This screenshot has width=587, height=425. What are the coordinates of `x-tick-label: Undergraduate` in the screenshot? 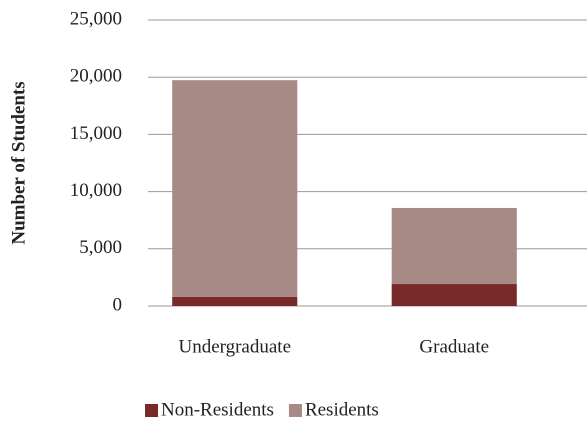 It's located at (234, 346).